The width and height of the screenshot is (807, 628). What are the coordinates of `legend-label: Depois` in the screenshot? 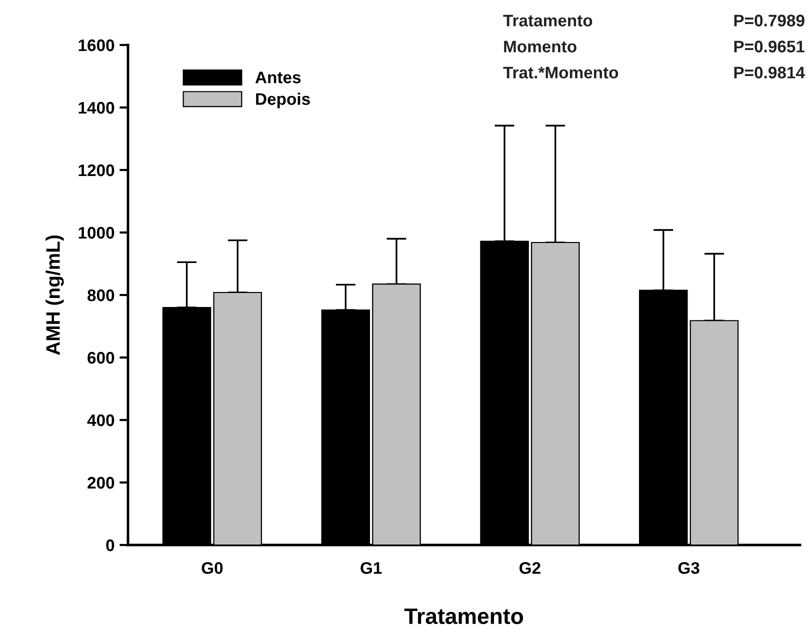 It's located at (283, 100).